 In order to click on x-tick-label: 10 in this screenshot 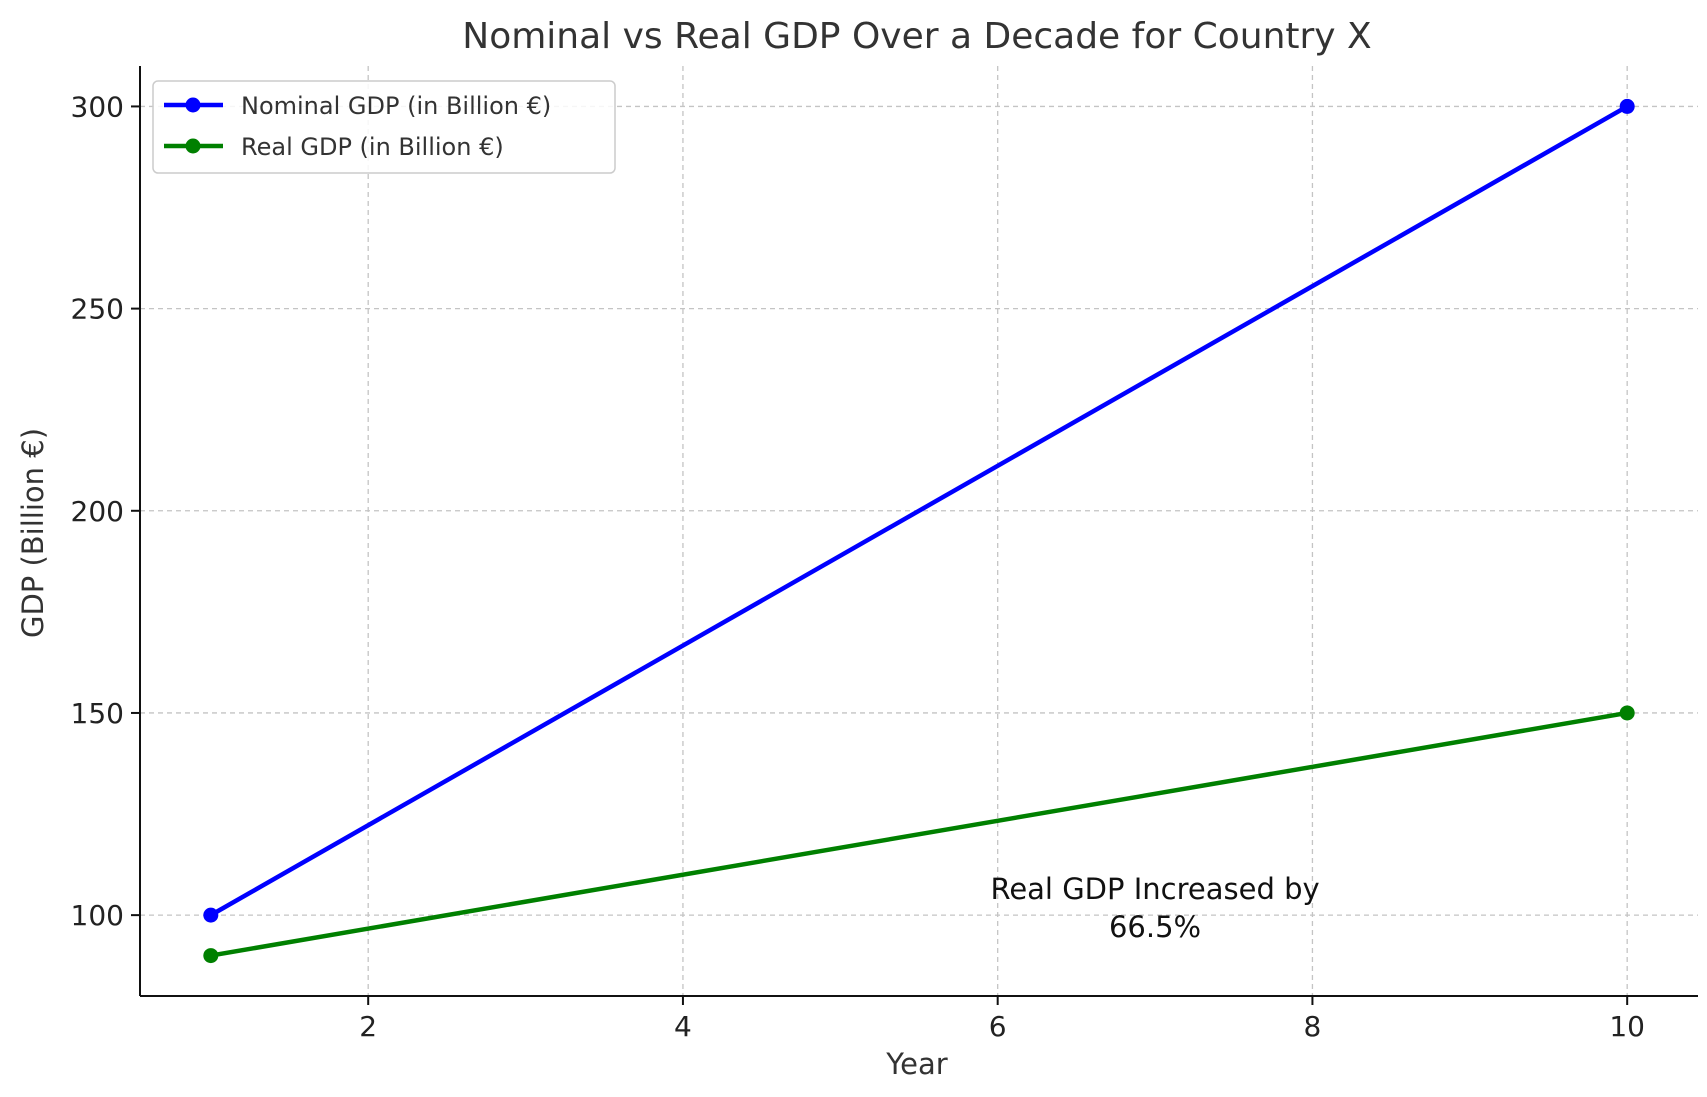, I will do `click(1627, 1026)`.